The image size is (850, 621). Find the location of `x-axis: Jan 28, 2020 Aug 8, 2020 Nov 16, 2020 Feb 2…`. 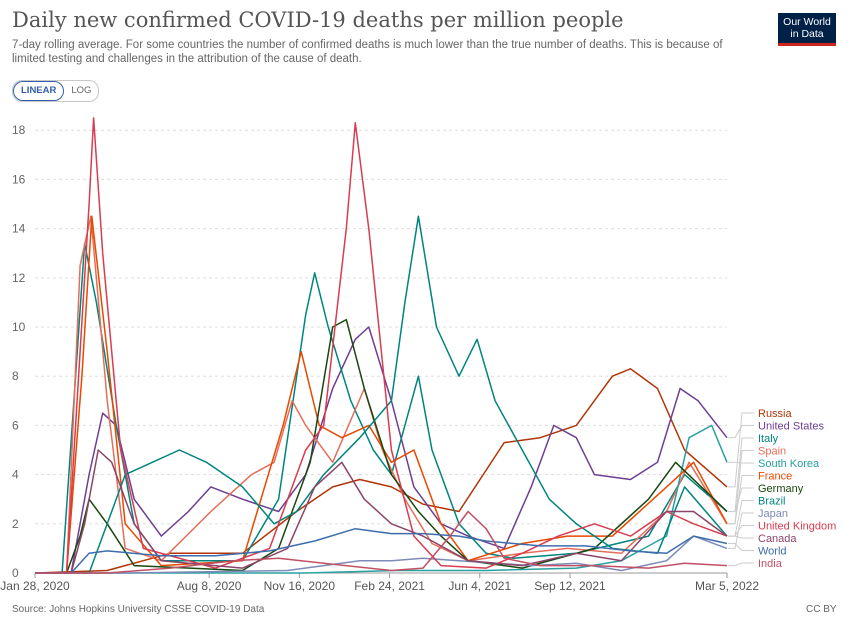

x-axis: Jan 28, 2020 Aug 8, 2020 Nov 16, 2020 Feb 2… is located at coordinates (379, 583).